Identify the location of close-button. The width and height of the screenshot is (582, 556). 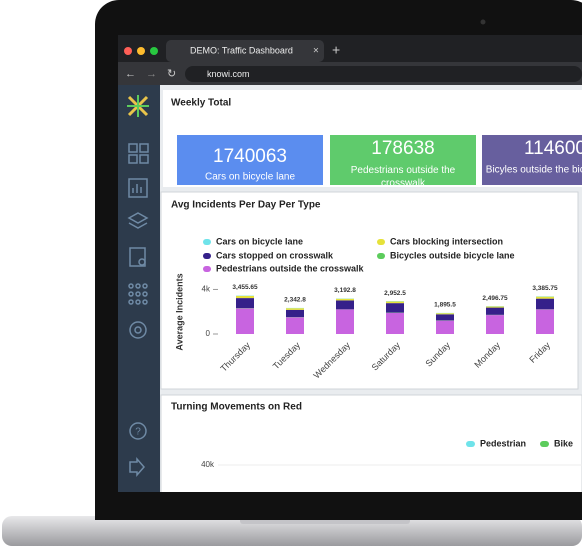
(128, 51).